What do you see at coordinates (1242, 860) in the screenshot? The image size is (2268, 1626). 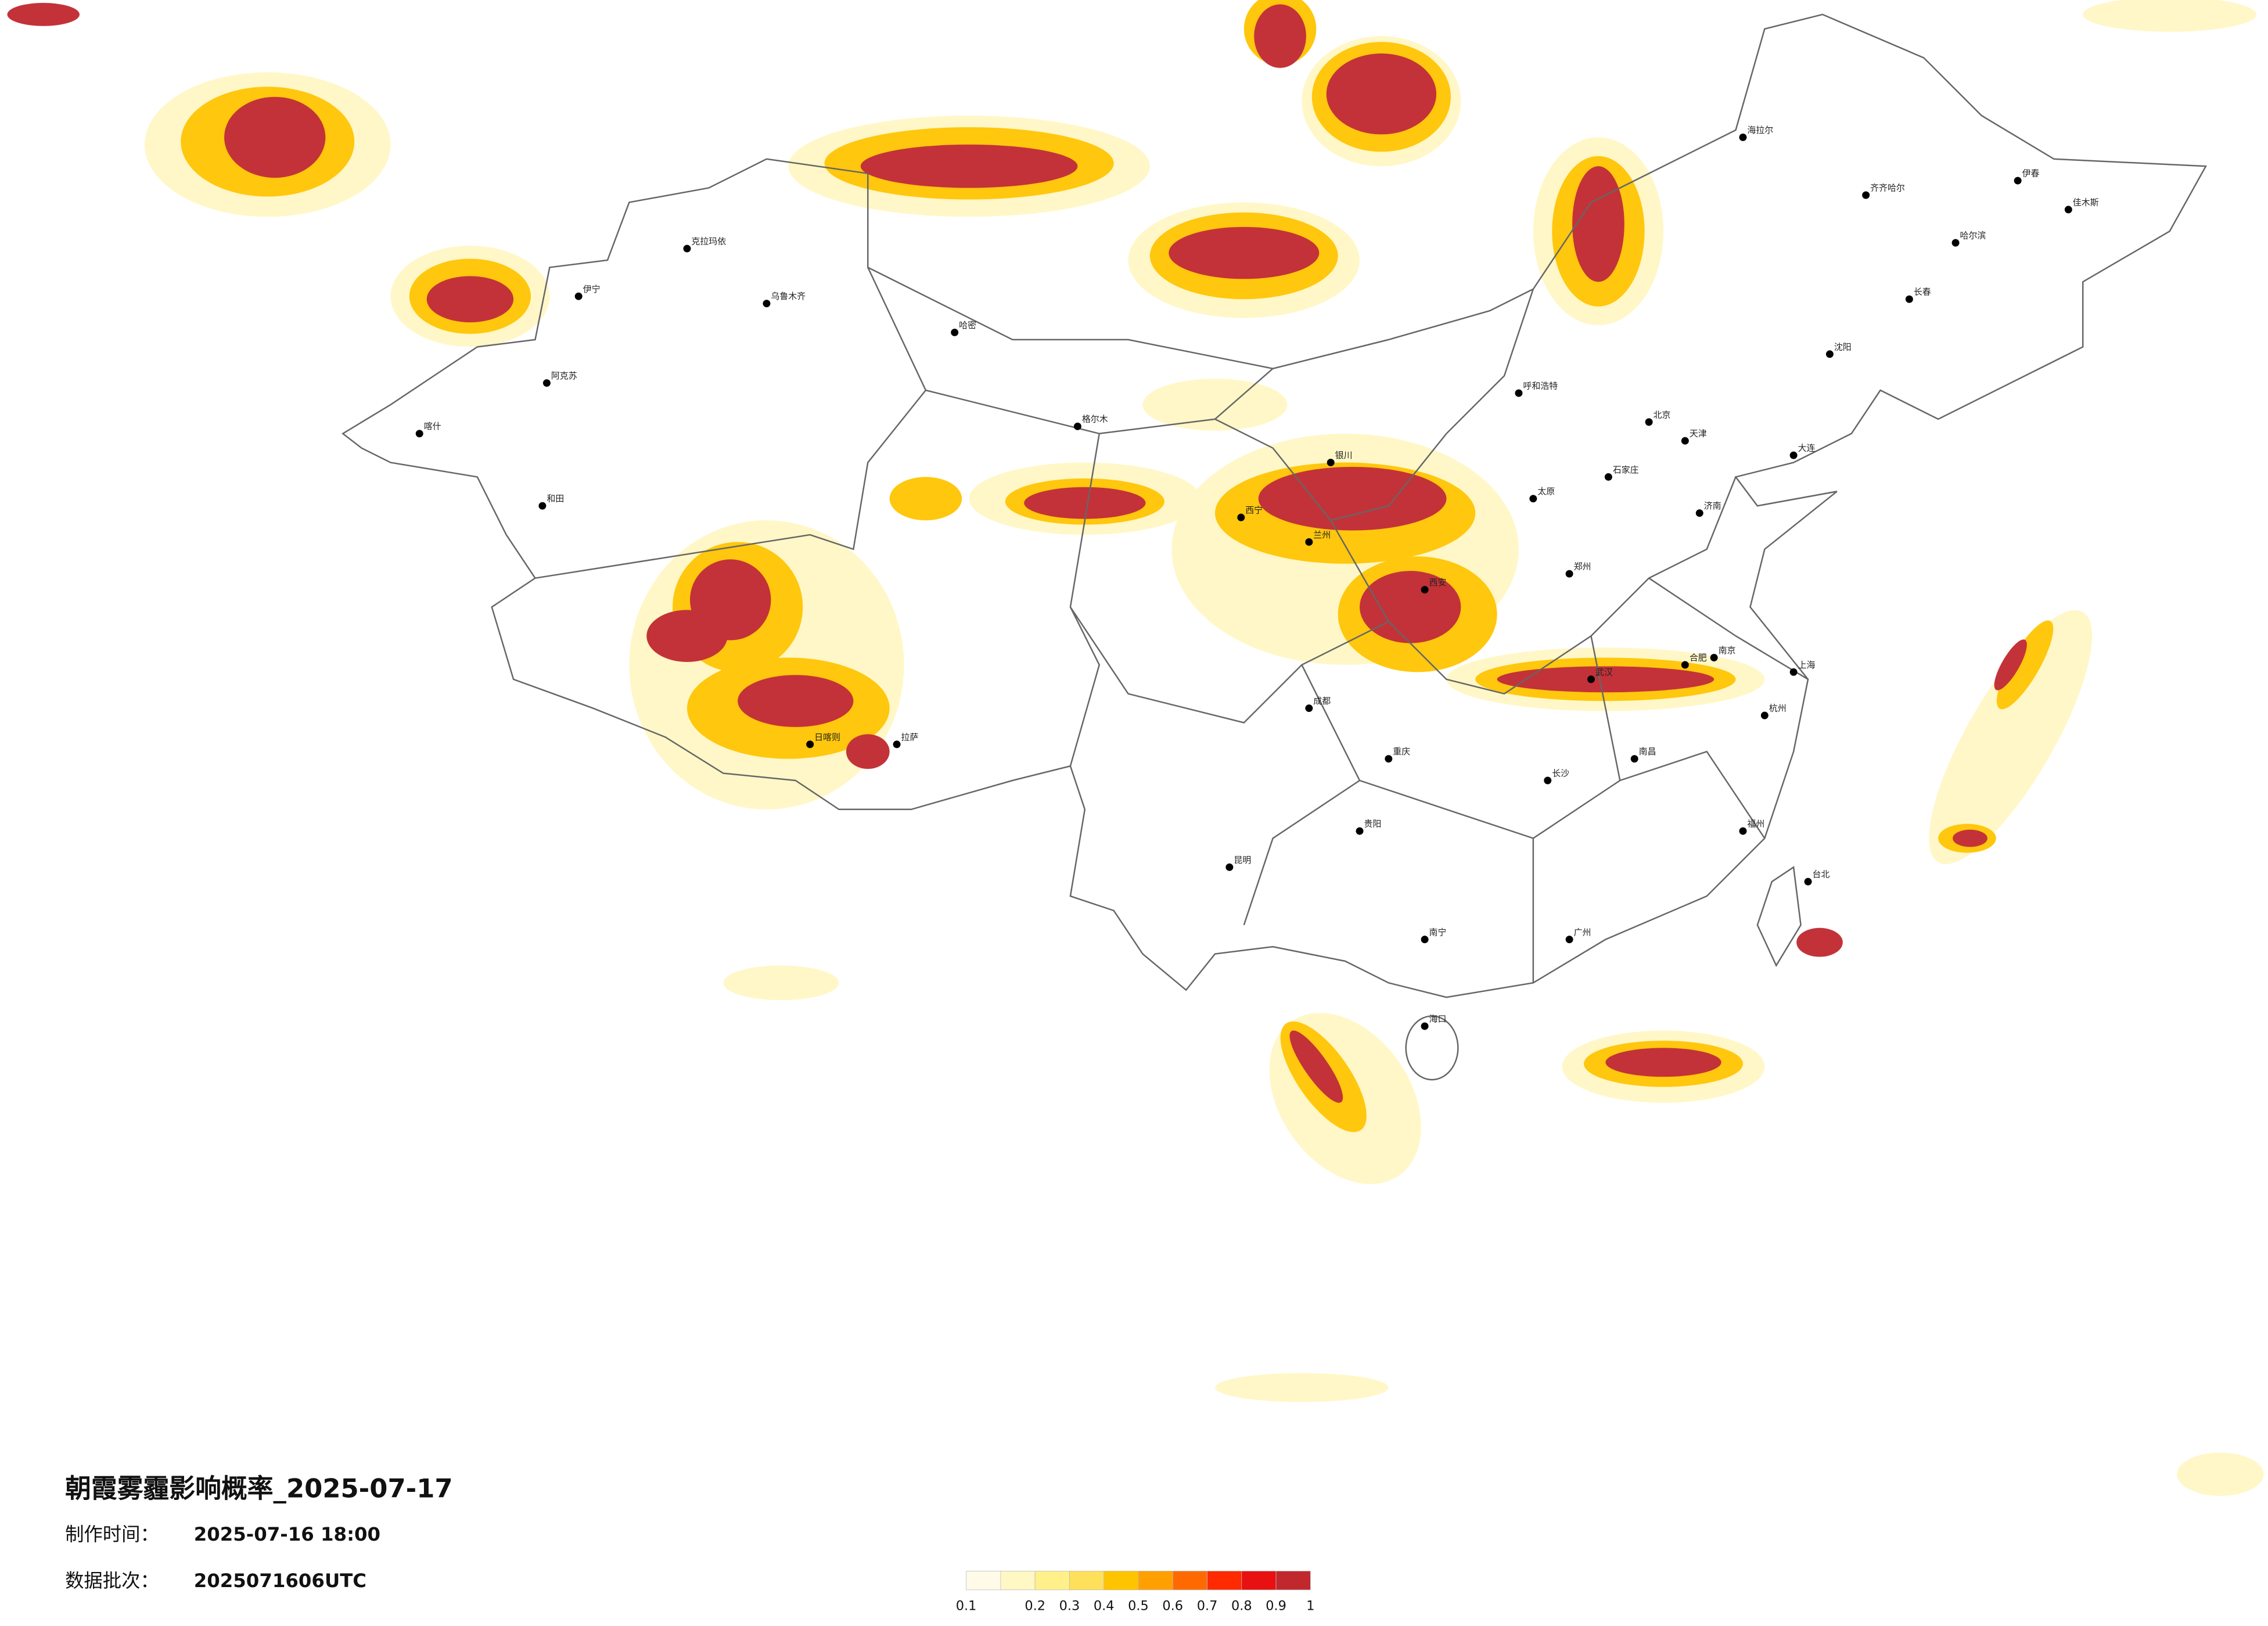 I see `city-label: 昆明` at bounding box center [1242, 860].